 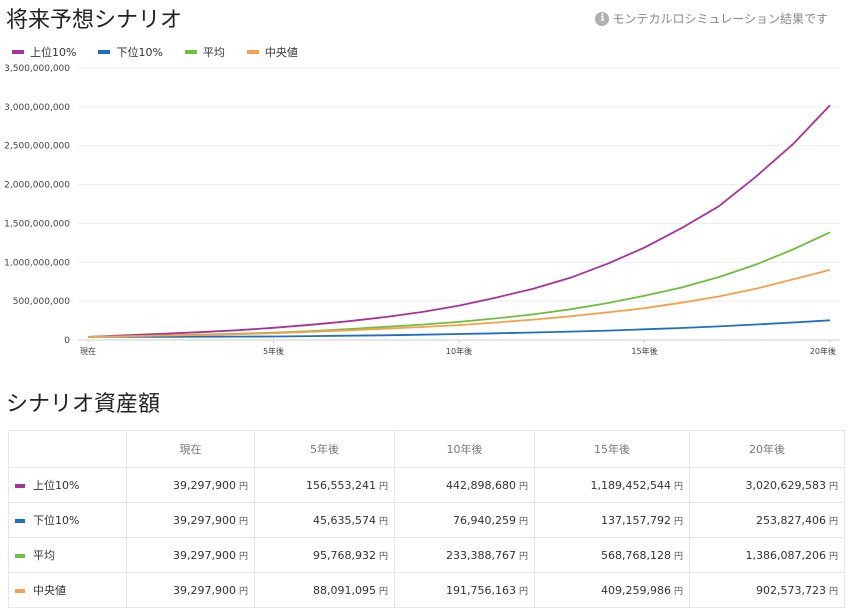 What do you see at coordinates (636, 590) in the screenshot?
I see `cell-value: 409,259,986` at bounding box center [636, 590].